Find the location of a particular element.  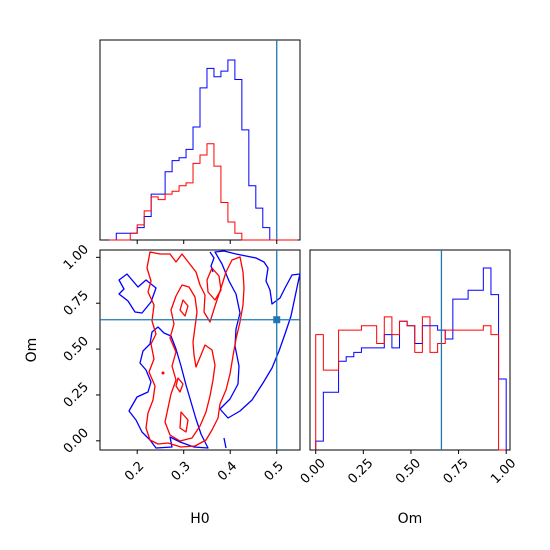

contour-xtick-label-3: 0.5 is located at coordinates (274, 471).